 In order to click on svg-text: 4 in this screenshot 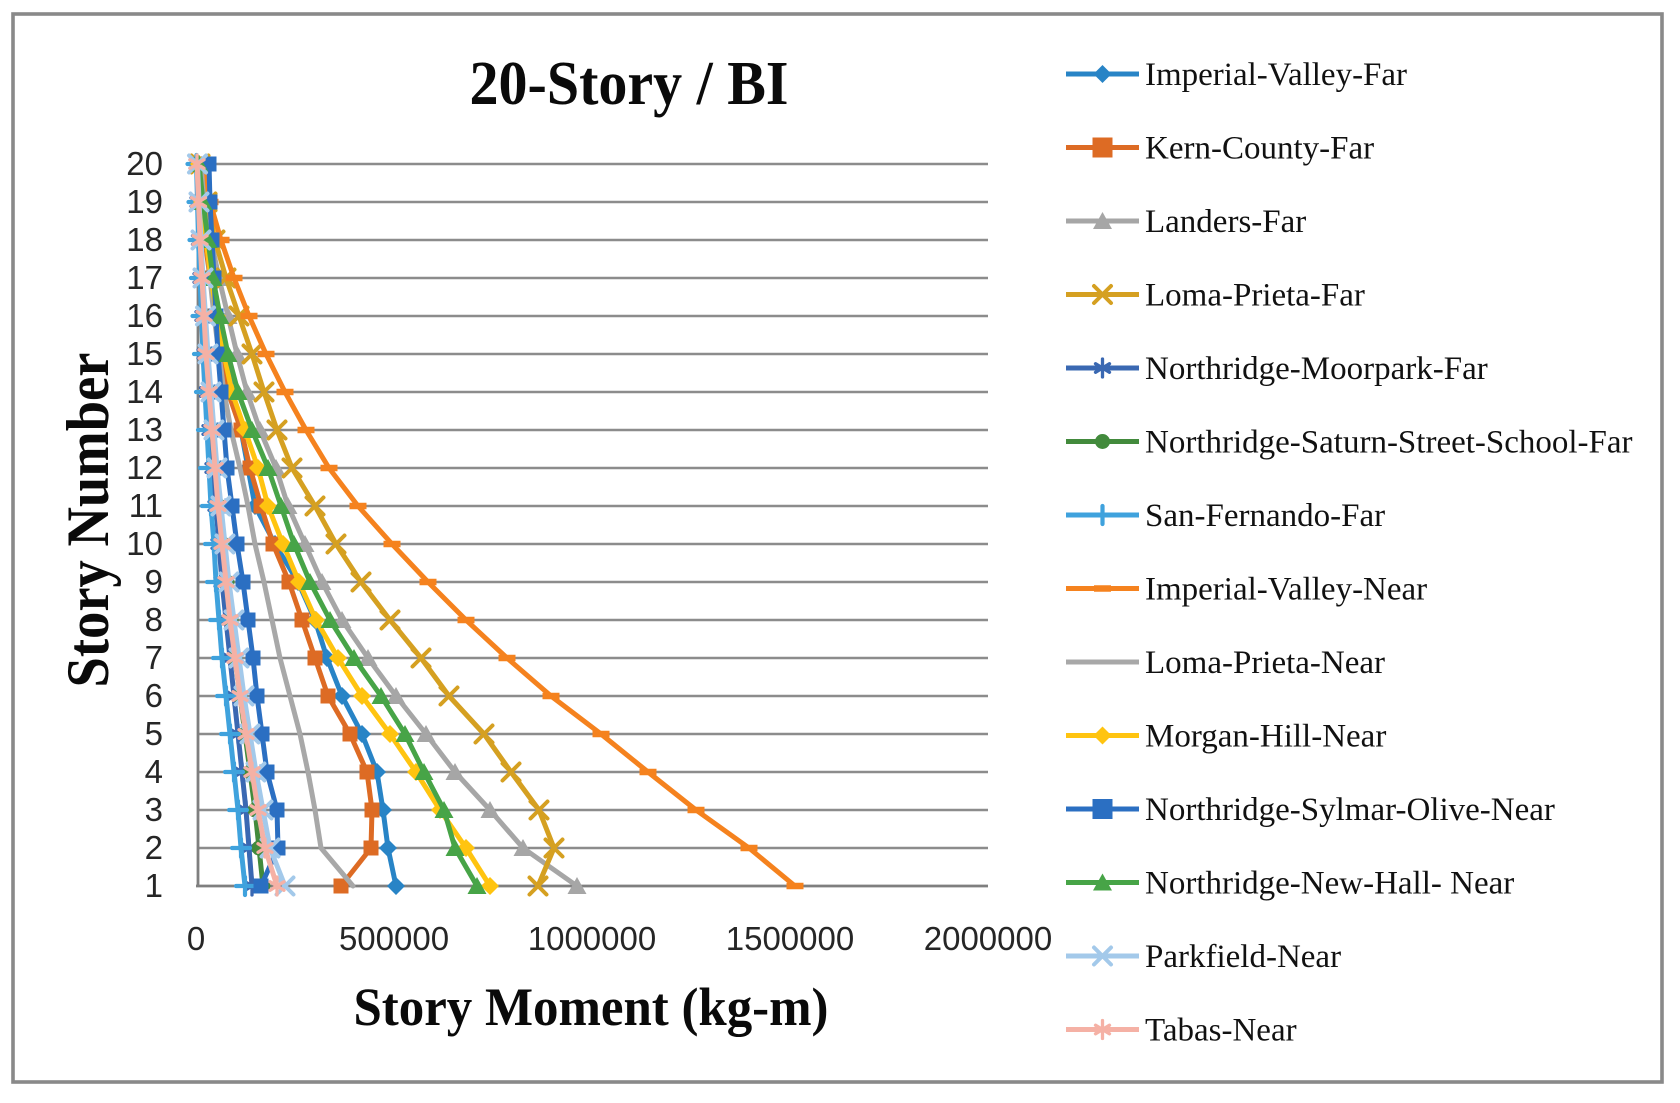, I will do `click(154, 771)`.